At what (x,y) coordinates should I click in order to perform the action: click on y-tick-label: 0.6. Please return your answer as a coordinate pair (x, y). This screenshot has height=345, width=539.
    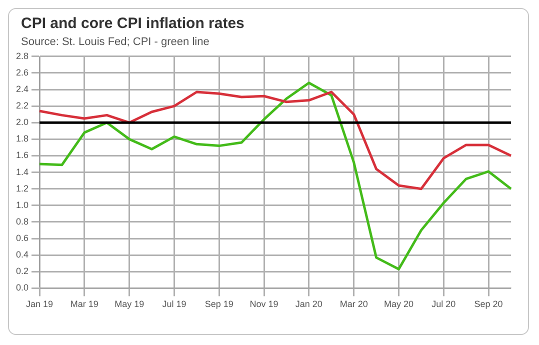
    Looking at the image, I should click on (22, 238).